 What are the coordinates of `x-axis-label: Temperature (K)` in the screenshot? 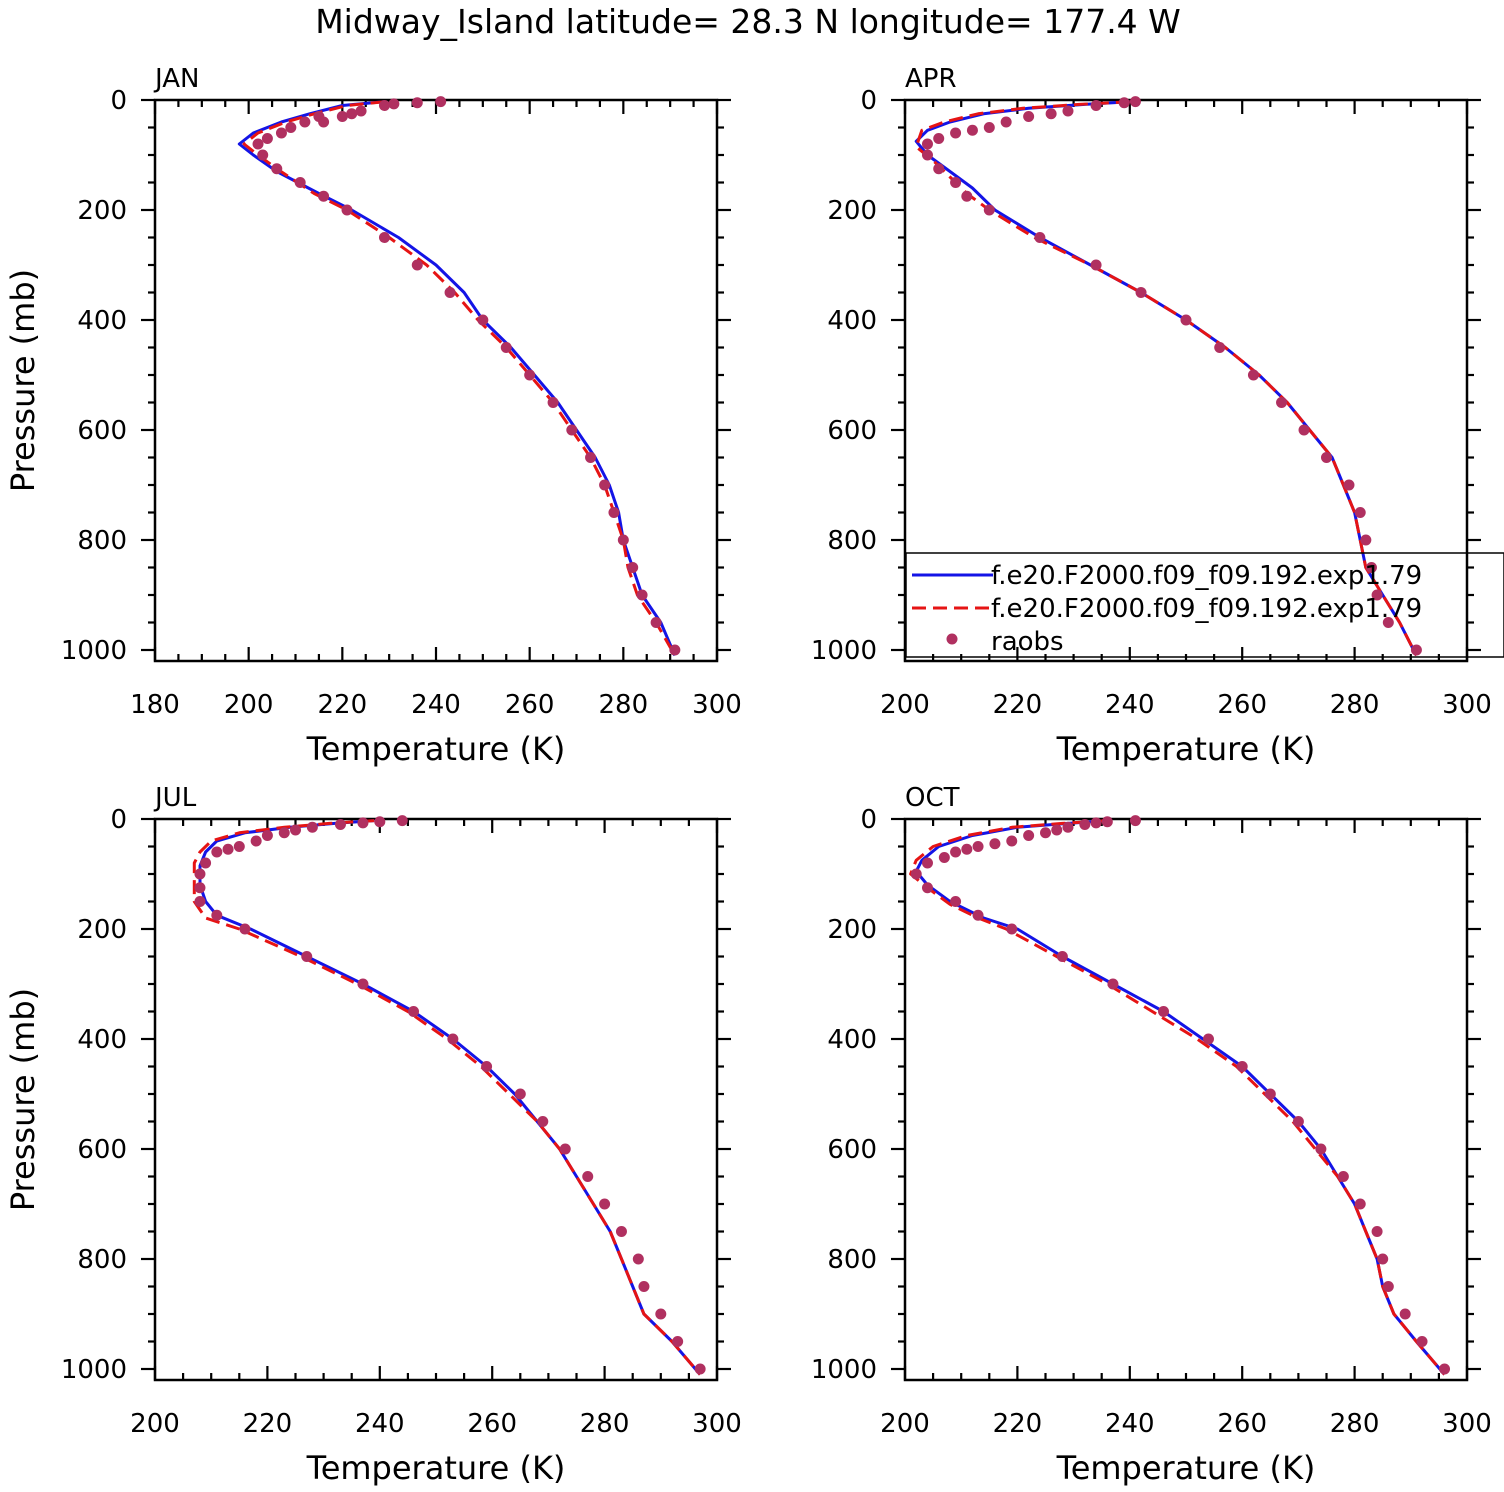 It's located at (436, 749).